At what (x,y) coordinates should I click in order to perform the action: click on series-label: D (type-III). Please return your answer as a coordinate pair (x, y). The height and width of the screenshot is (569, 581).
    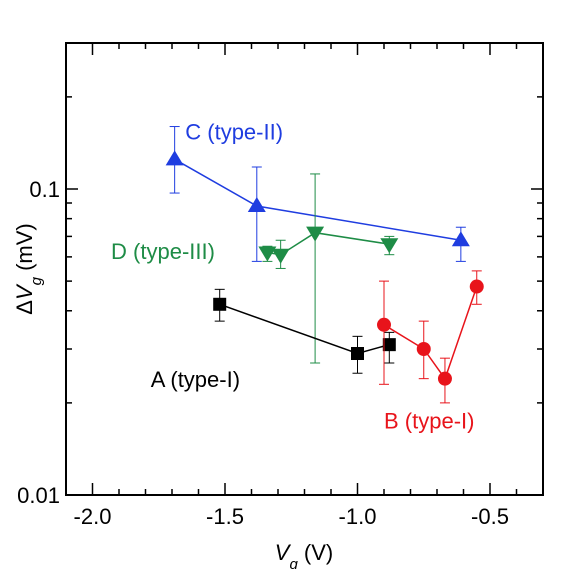
    Looking at the image, I should click on (163, 251).